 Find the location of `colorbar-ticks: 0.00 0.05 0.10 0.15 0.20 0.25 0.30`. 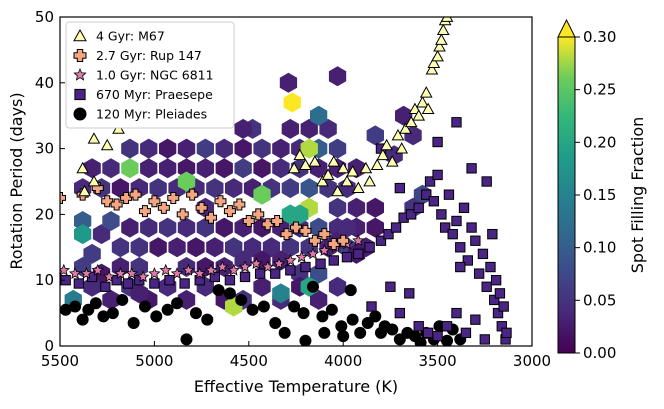

colorbar-ticks: 0.00 0.05 0.10 0.15 0.20 0.25 0.30 is located at coordinates (595, 195).